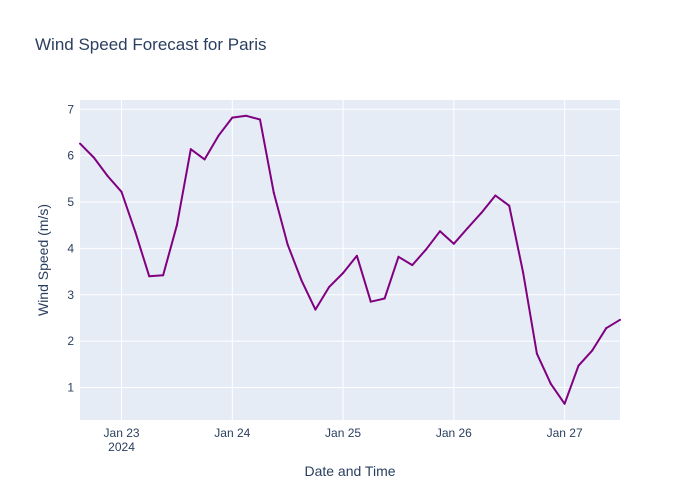 The height and width of the screenshot is (500, 700). What do you see at coordinates (349, 471) in the screenshot?
I see `x-axis-title: Date and Time` at bounding box center [349, 471].